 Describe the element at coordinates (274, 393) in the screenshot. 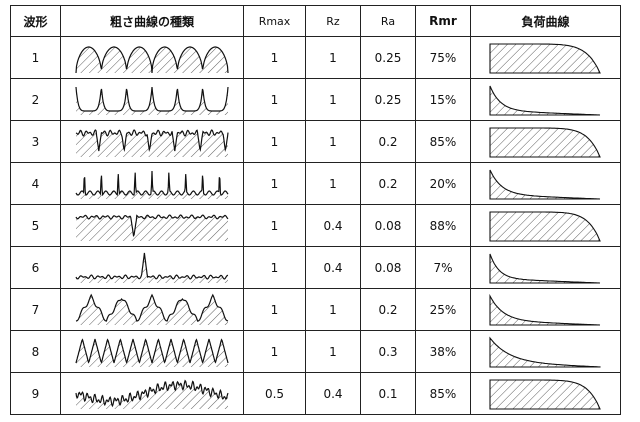

I see `rmax-value-cell: 0.5` at that location.